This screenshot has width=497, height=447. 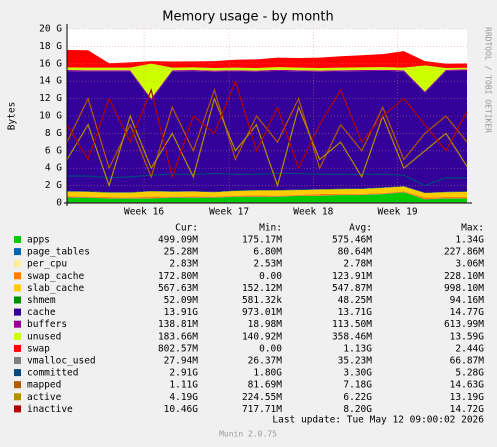 What do you see at coordinates (59, 203) in the screenshot?
I see `y-tick-label: 0` at bounding box center [59, 203].